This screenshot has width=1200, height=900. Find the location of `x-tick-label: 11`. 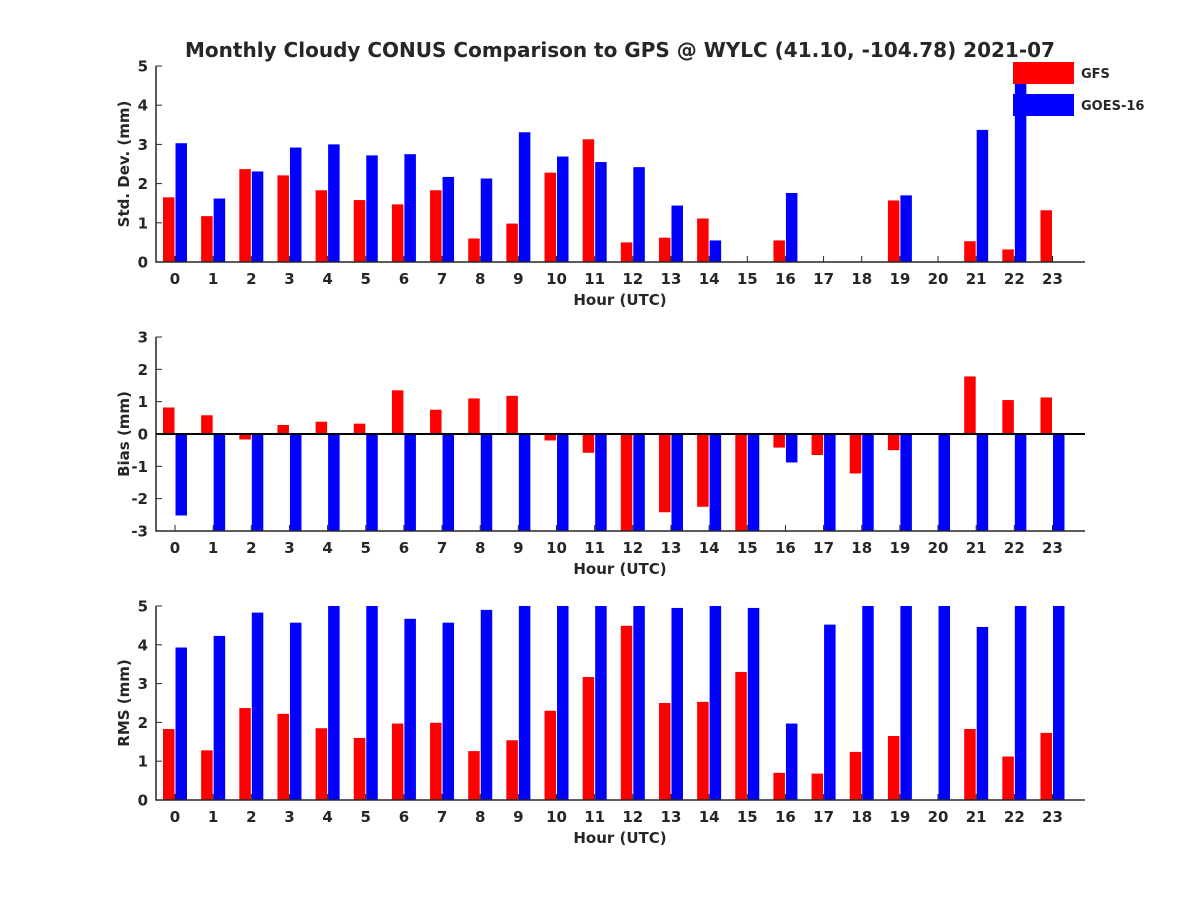

x-tick-label: 11 is located at coordinates (594, 548).